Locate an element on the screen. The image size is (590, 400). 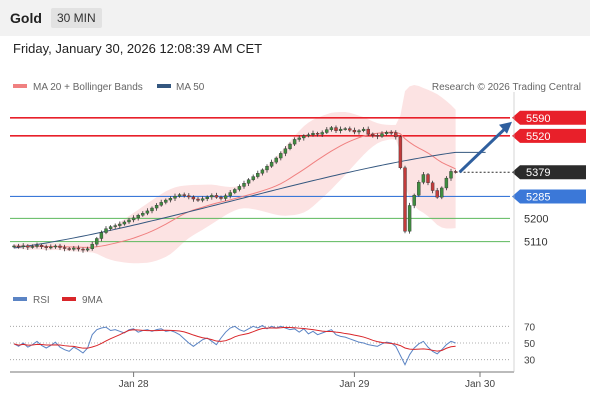
level-tag-5379: 5379 is located at coordinates (549, 172).